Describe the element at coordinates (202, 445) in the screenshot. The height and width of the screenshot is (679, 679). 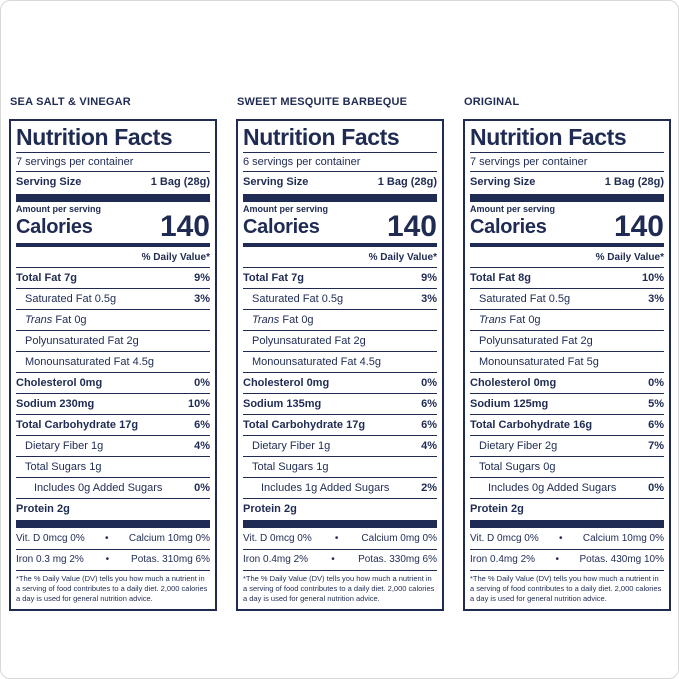
I see `nutrient-daily-value: 4%` at that location.